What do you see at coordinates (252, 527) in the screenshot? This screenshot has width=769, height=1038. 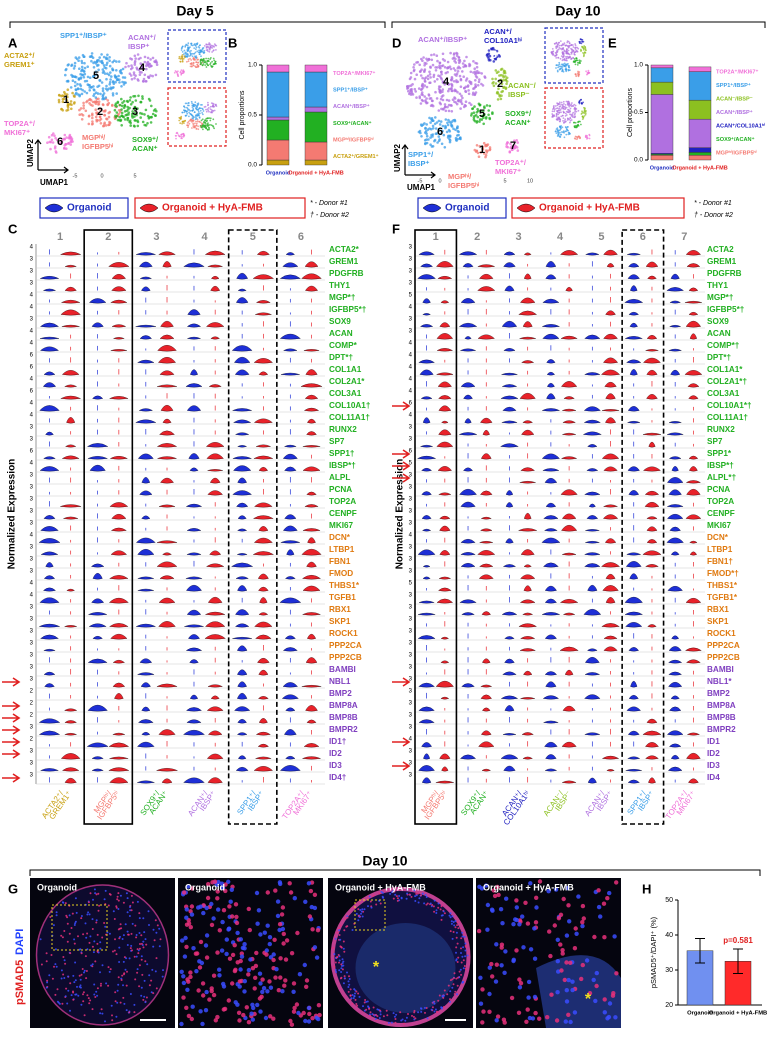 I see `cluster-box` at bounding box center [252, 527].